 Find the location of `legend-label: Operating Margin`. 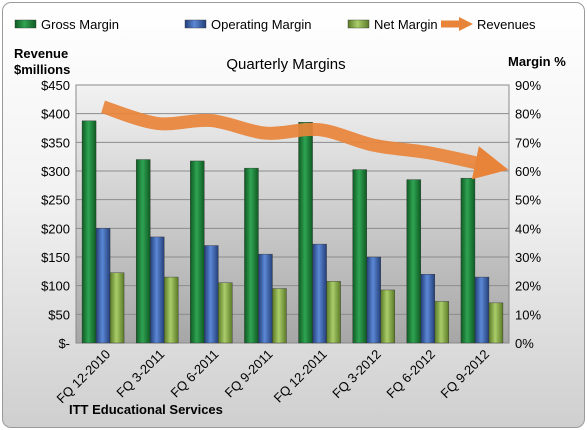

legend-label: Operating Margin is located at coordinates (261, 24).